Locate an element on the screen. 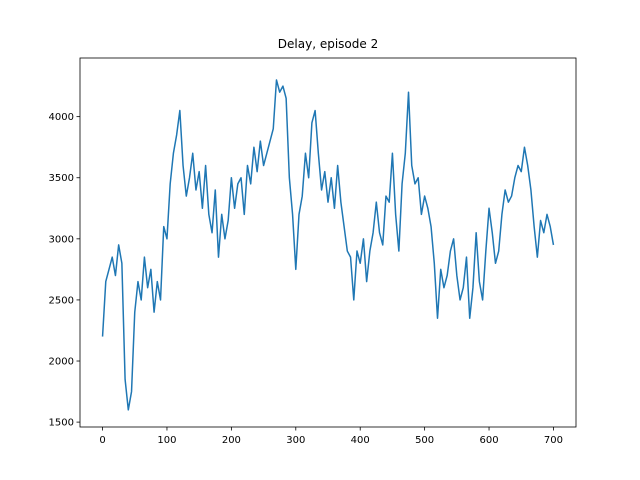 Image resolution: width=640 pixels, height=480 pixels. y-tick-label: 2500 is located at coordinates (61, 300).